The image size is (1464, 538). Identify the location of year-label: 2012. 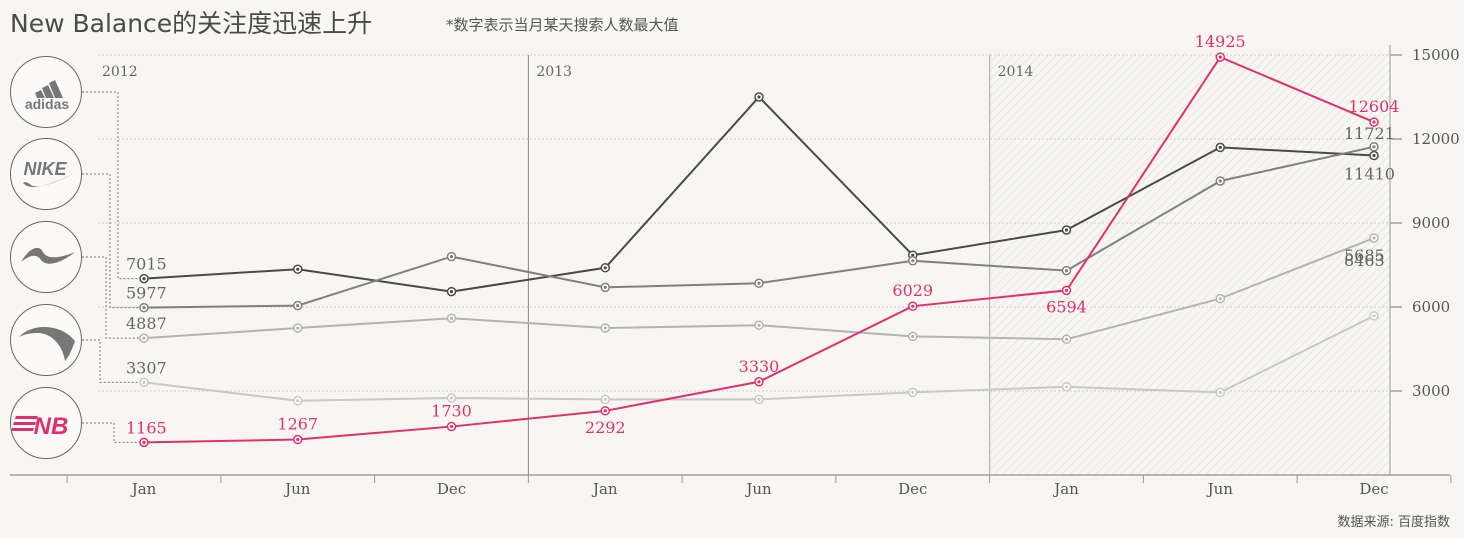
(120, 72).